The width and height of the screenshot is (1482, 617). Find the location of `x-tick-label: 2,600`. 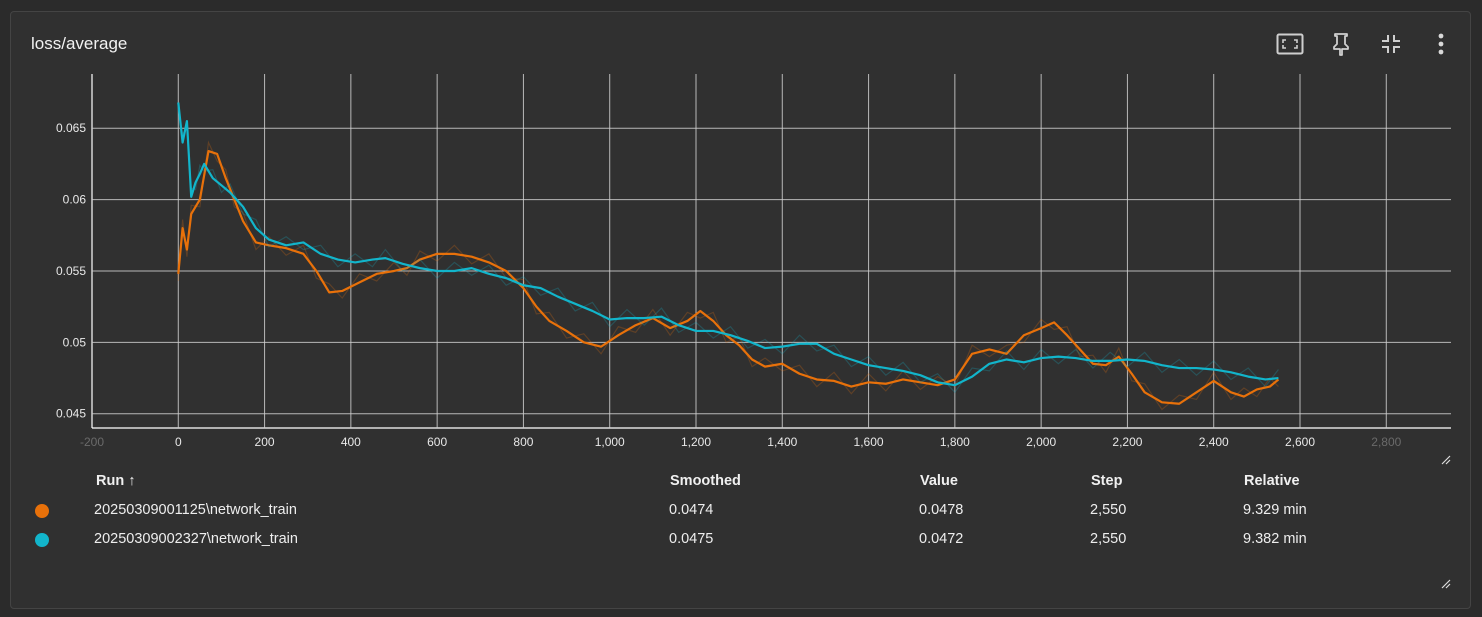

x-tick-label: 2,600 is located at coordinates (1300, 442).